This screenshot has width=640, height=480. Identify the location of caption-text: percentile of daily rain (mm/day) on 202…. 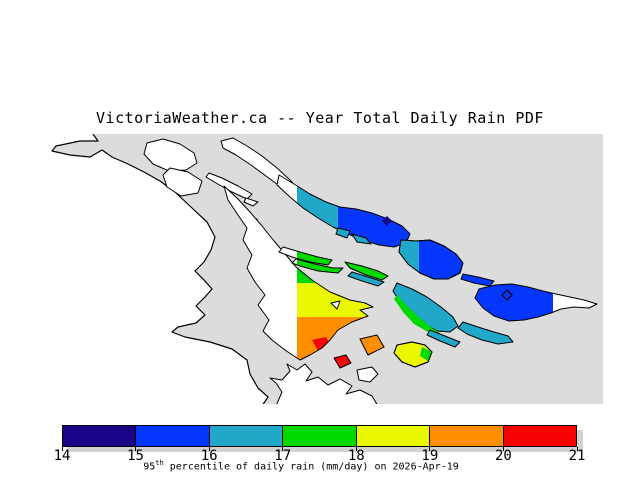
(311, 467).